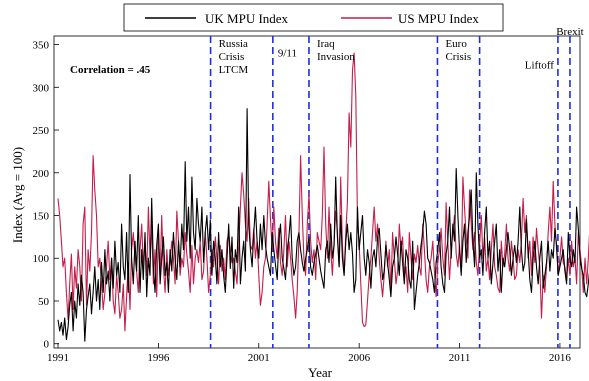 The height and width of the screenshot is (381, 589). I want to click on y-tick-label: 0, so click(47, 345).